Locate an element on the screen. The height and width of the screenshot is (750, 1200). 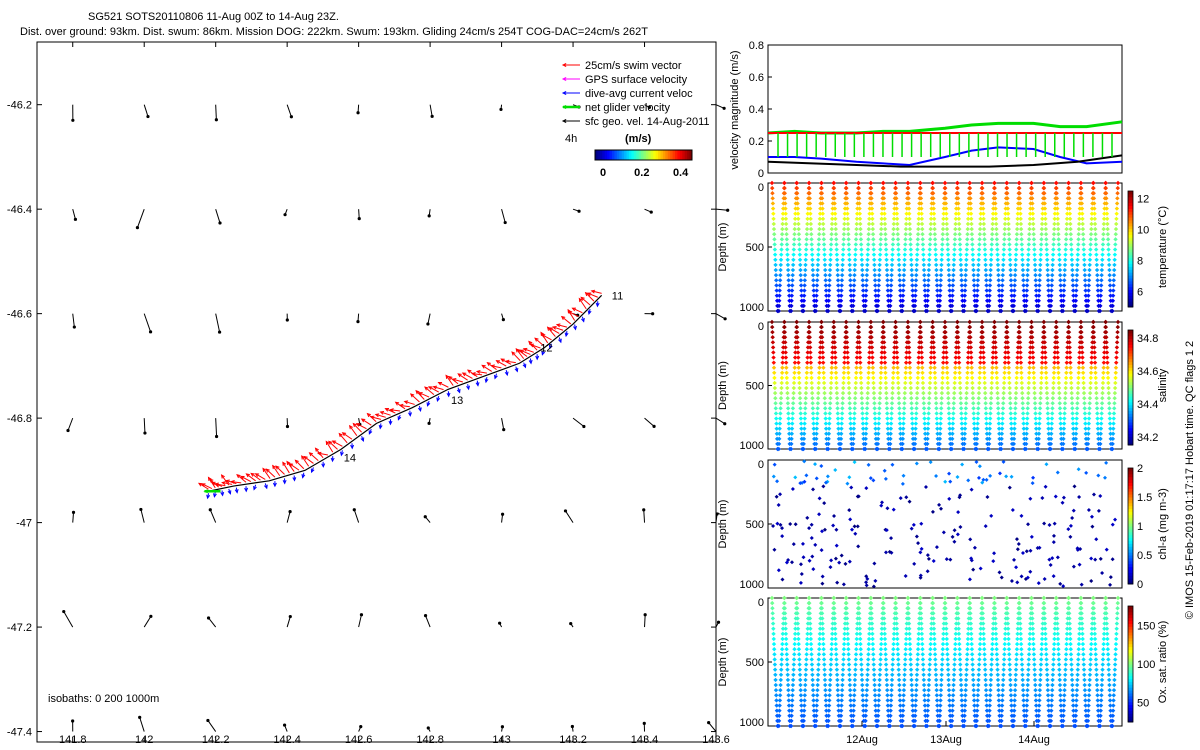
legend-entry-4: sfc geo. vel. 14-Aug-2011 is located at coordinates (647, 122).